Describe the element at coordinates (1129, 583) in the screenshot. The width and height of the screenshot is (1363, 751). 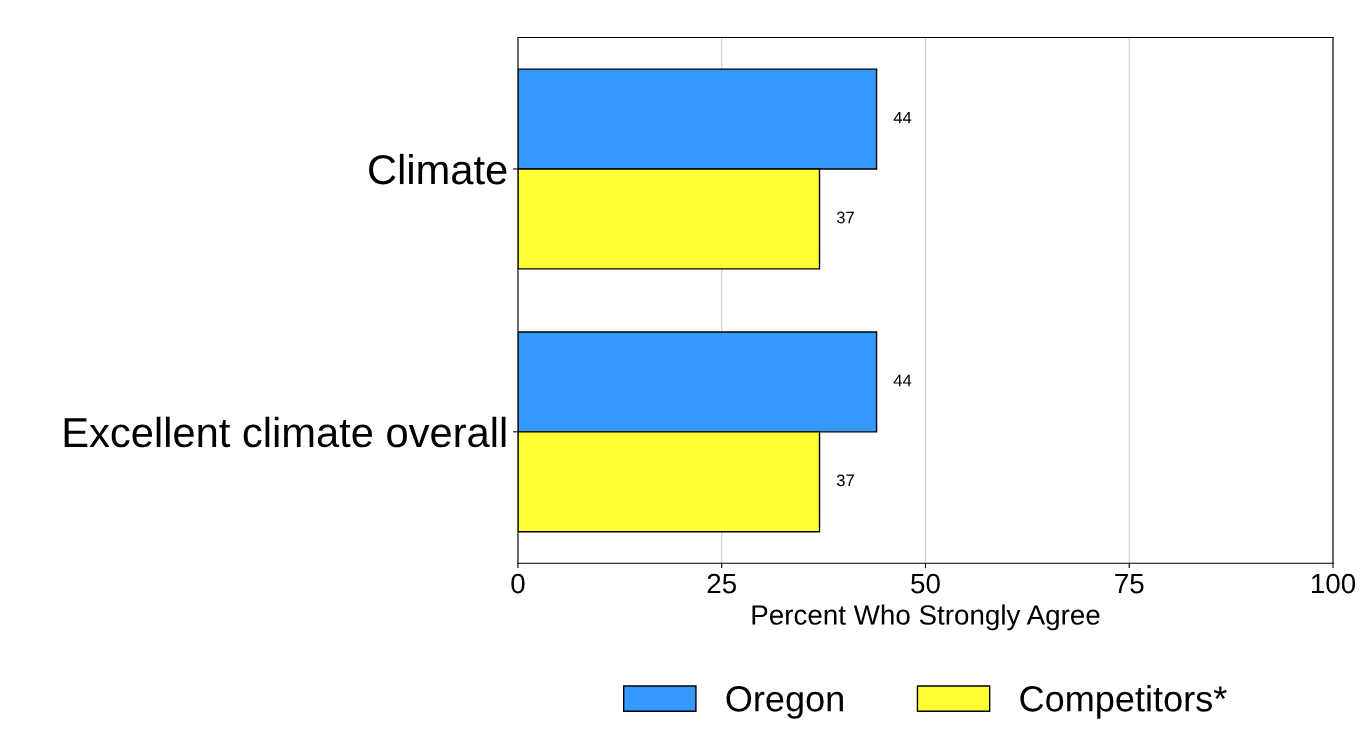
I see `x-tick-label: 75` at that location.